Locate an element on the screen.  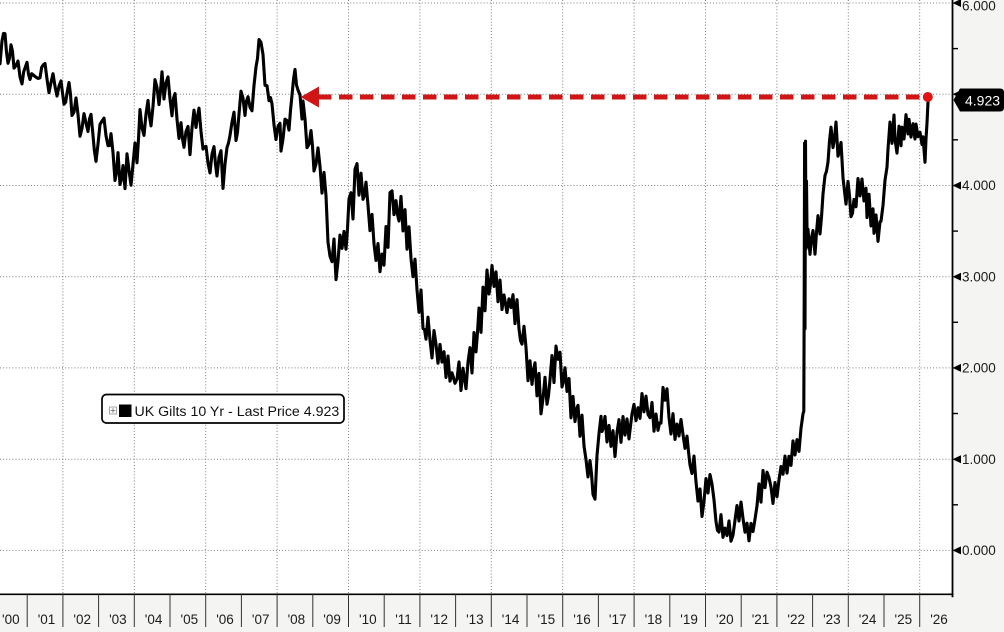
svg-text: '24 is located at coordinates (868, 619).